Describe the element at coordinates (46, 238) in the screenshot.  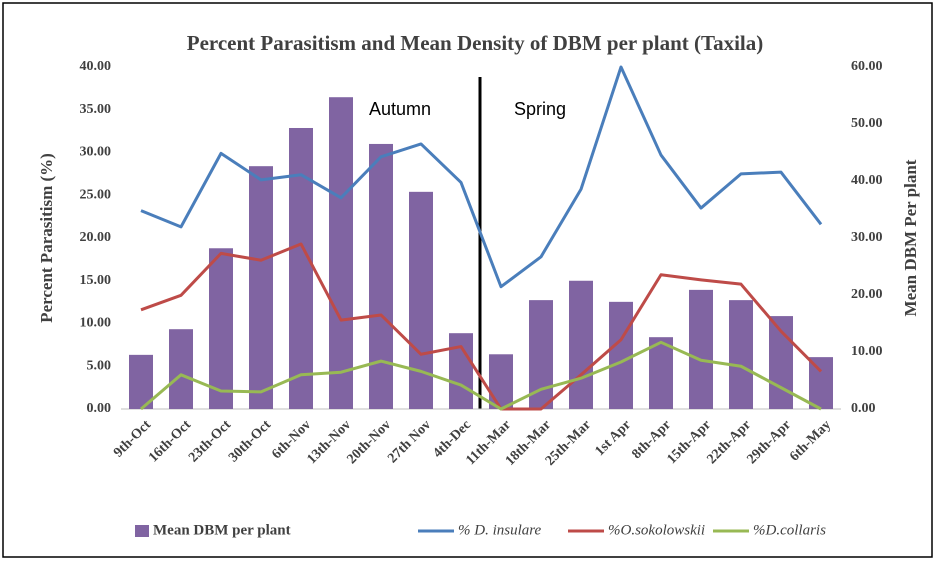
I see `y-axis-label: Percent Parasitism (%)` at that location.